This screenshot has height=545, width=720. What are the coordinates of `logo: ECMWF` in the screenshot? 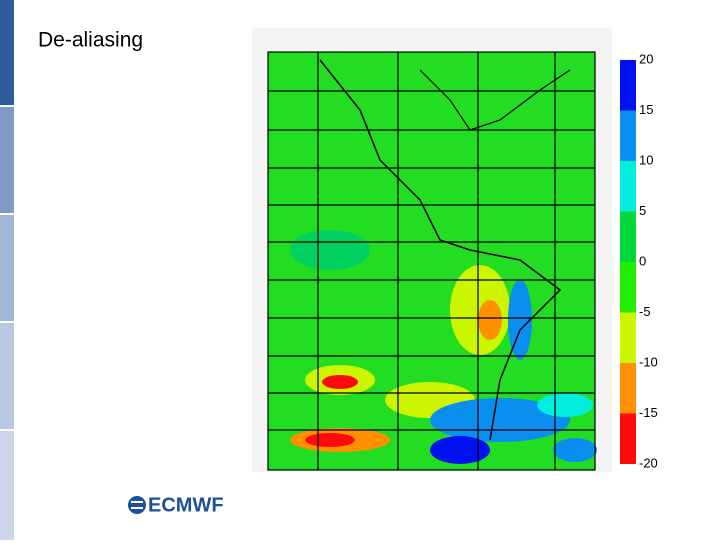 It's located at (176, 505).